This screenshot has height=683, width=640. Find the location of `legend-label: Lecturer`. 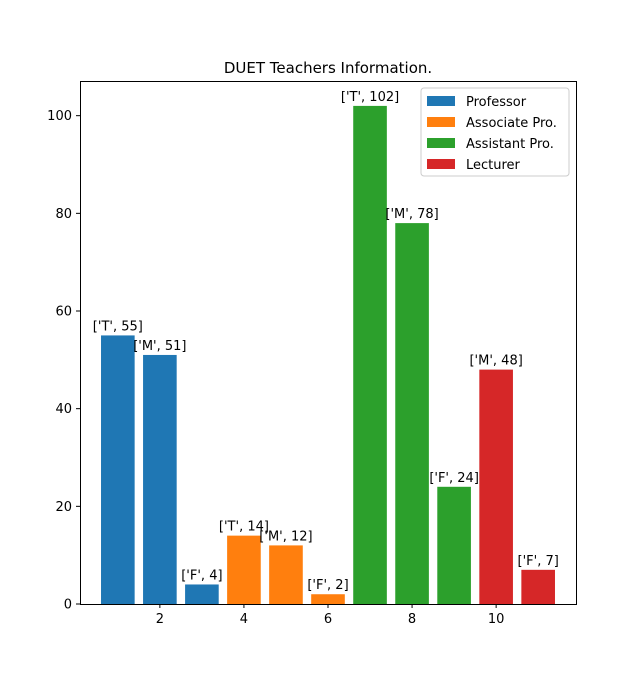

legend-label: Lecturer is located at coordinates (493, 165).